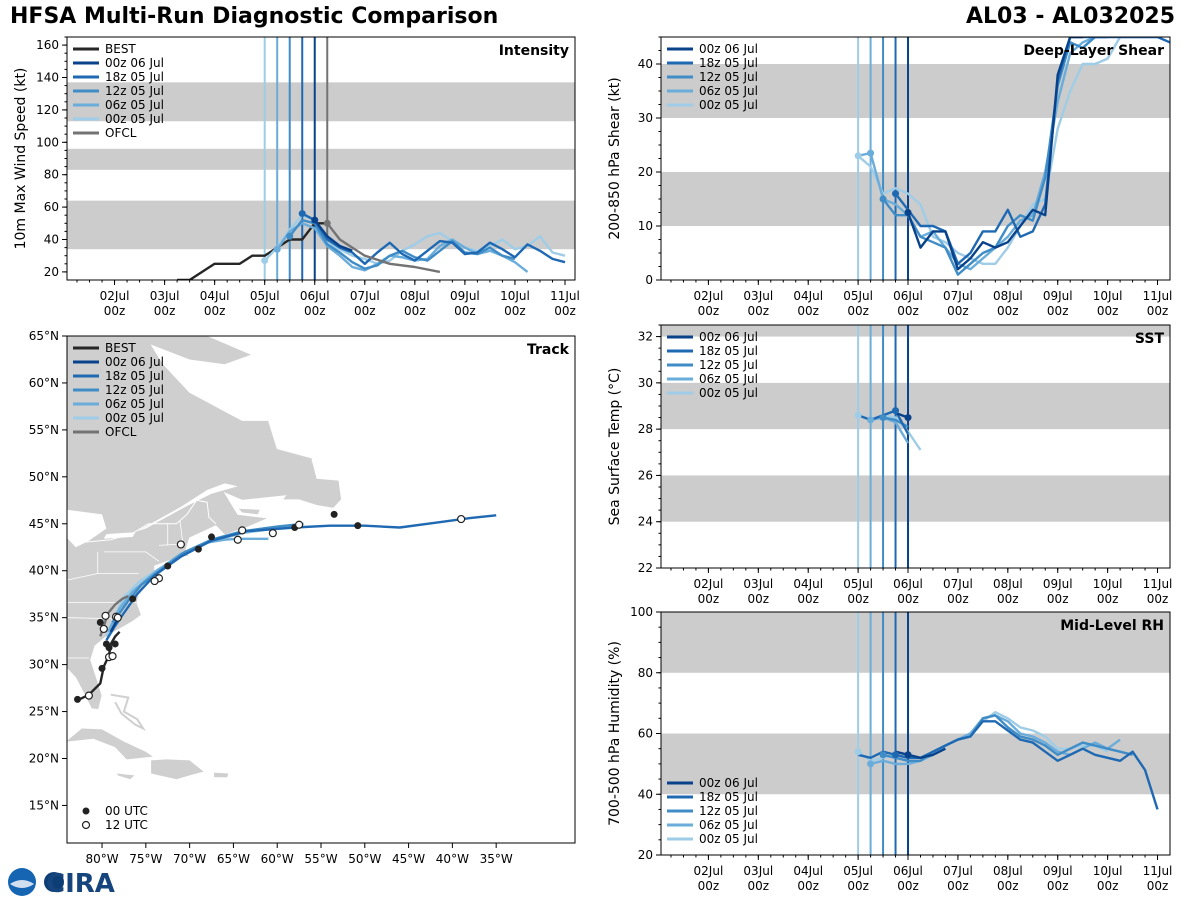 The width and height of the screenshot is (1200, 900). I want to click on intensity-series-06z-05-jul, so click(402, 247).